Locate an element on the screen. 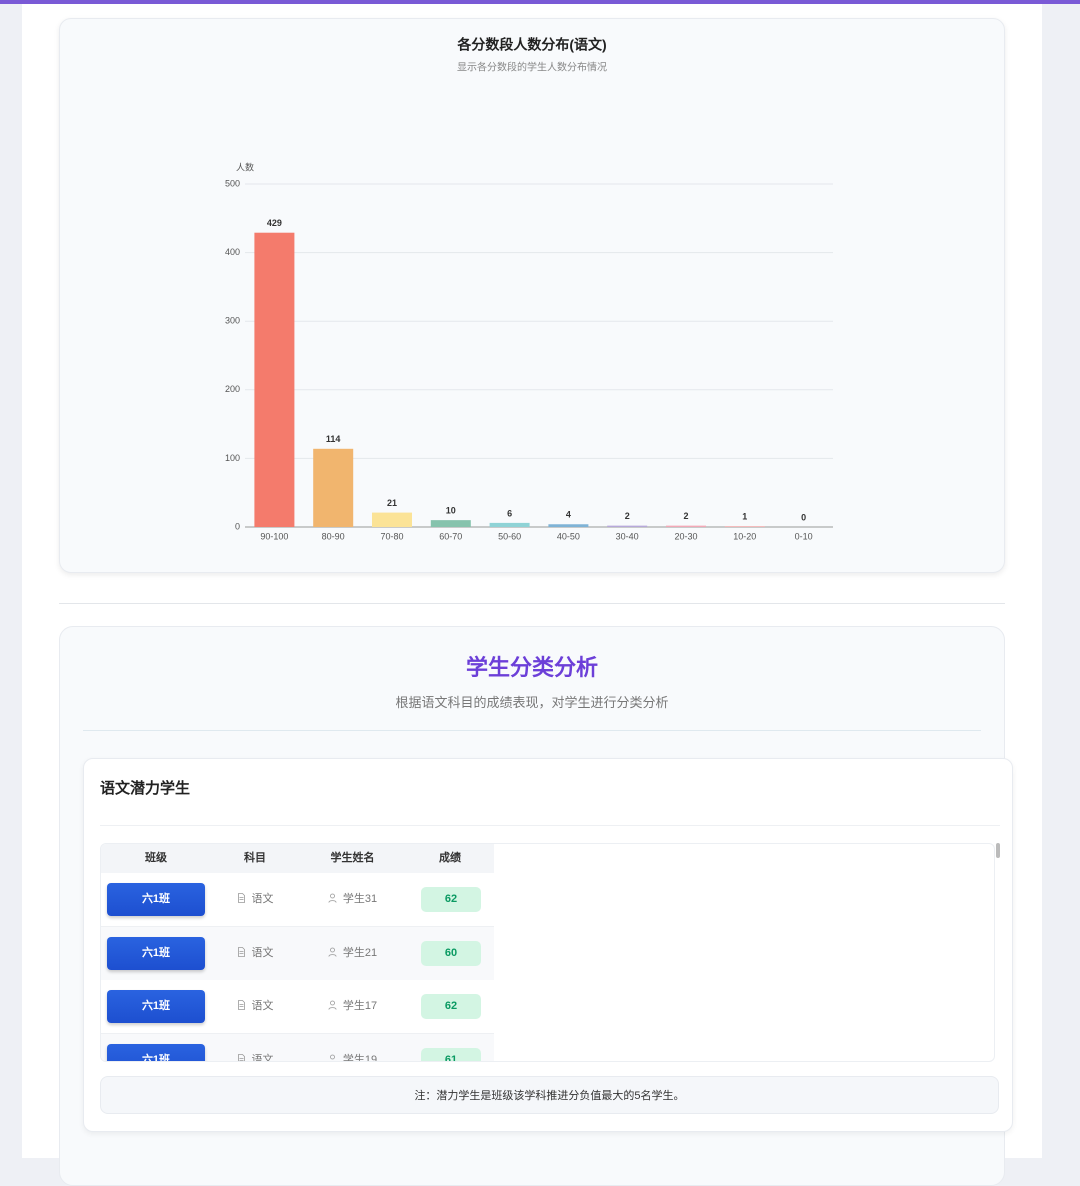 The height and width of the screenshot is (1186, 1080). table-row: 六1班 语文 学生17 62 is located at coordinates (297, 1007).